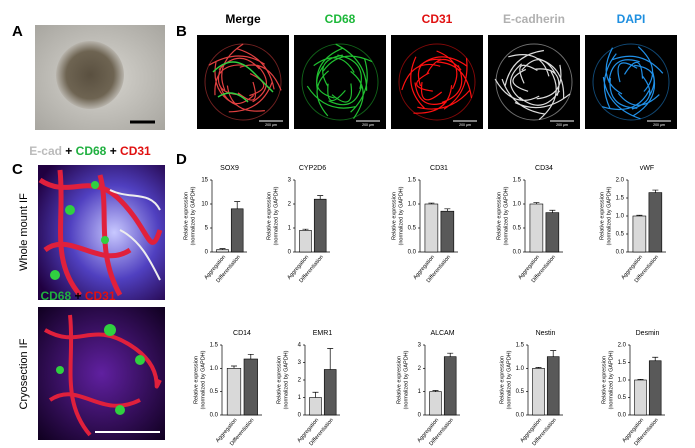  Describe the element at coordinates (24, 232) in the screenshot. I see `row-label: Whole mount IF` at that location.